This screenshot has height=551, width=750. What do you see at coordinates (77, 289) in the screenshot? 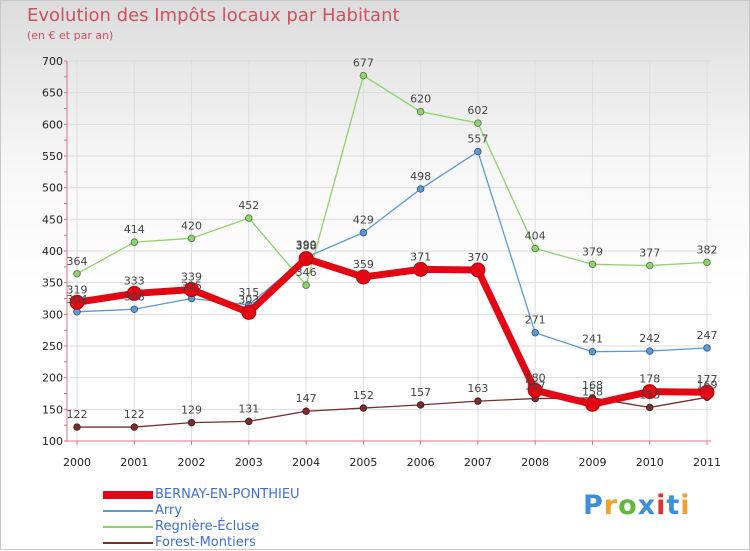
I see `data-label-bernay-en-ponthieu-2000: 319` at bounding box center [77, 289].